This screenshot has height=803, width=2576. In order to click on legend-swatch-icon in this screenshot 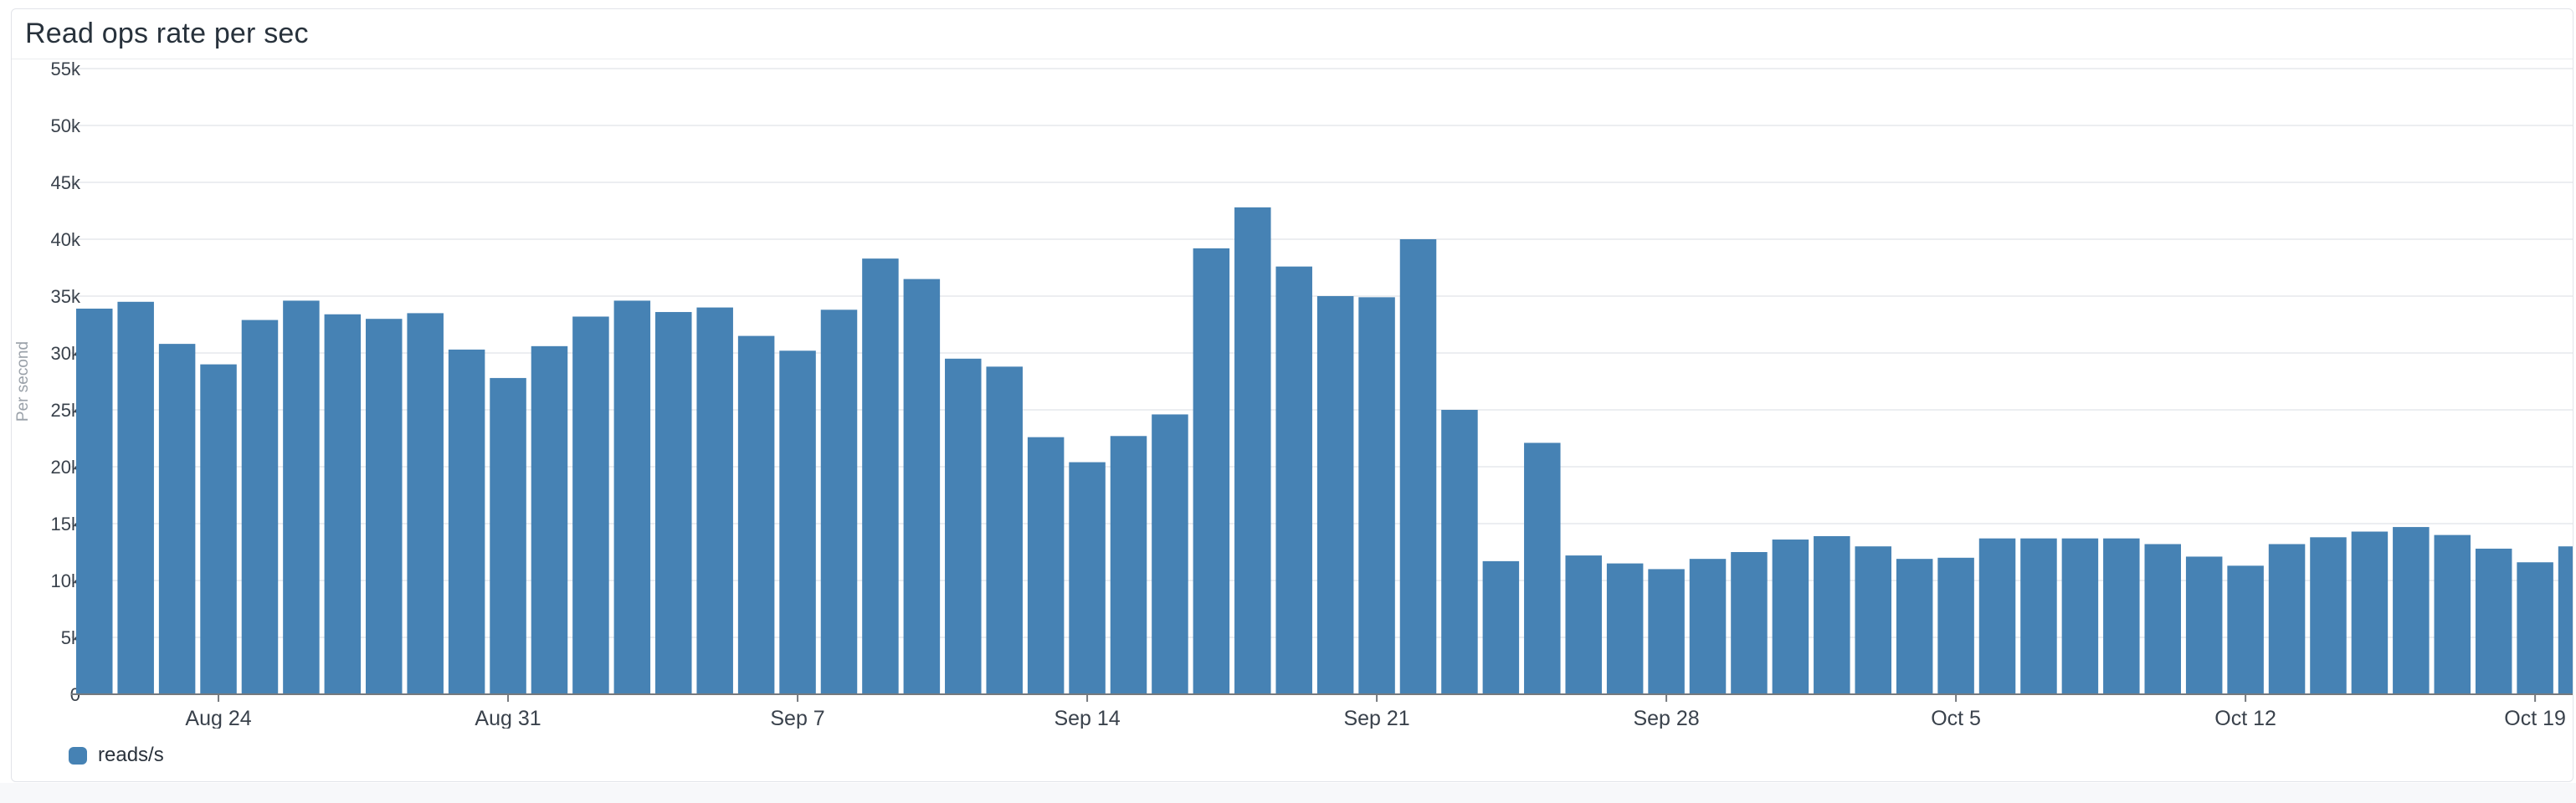, I will do `click(78, 755)`.